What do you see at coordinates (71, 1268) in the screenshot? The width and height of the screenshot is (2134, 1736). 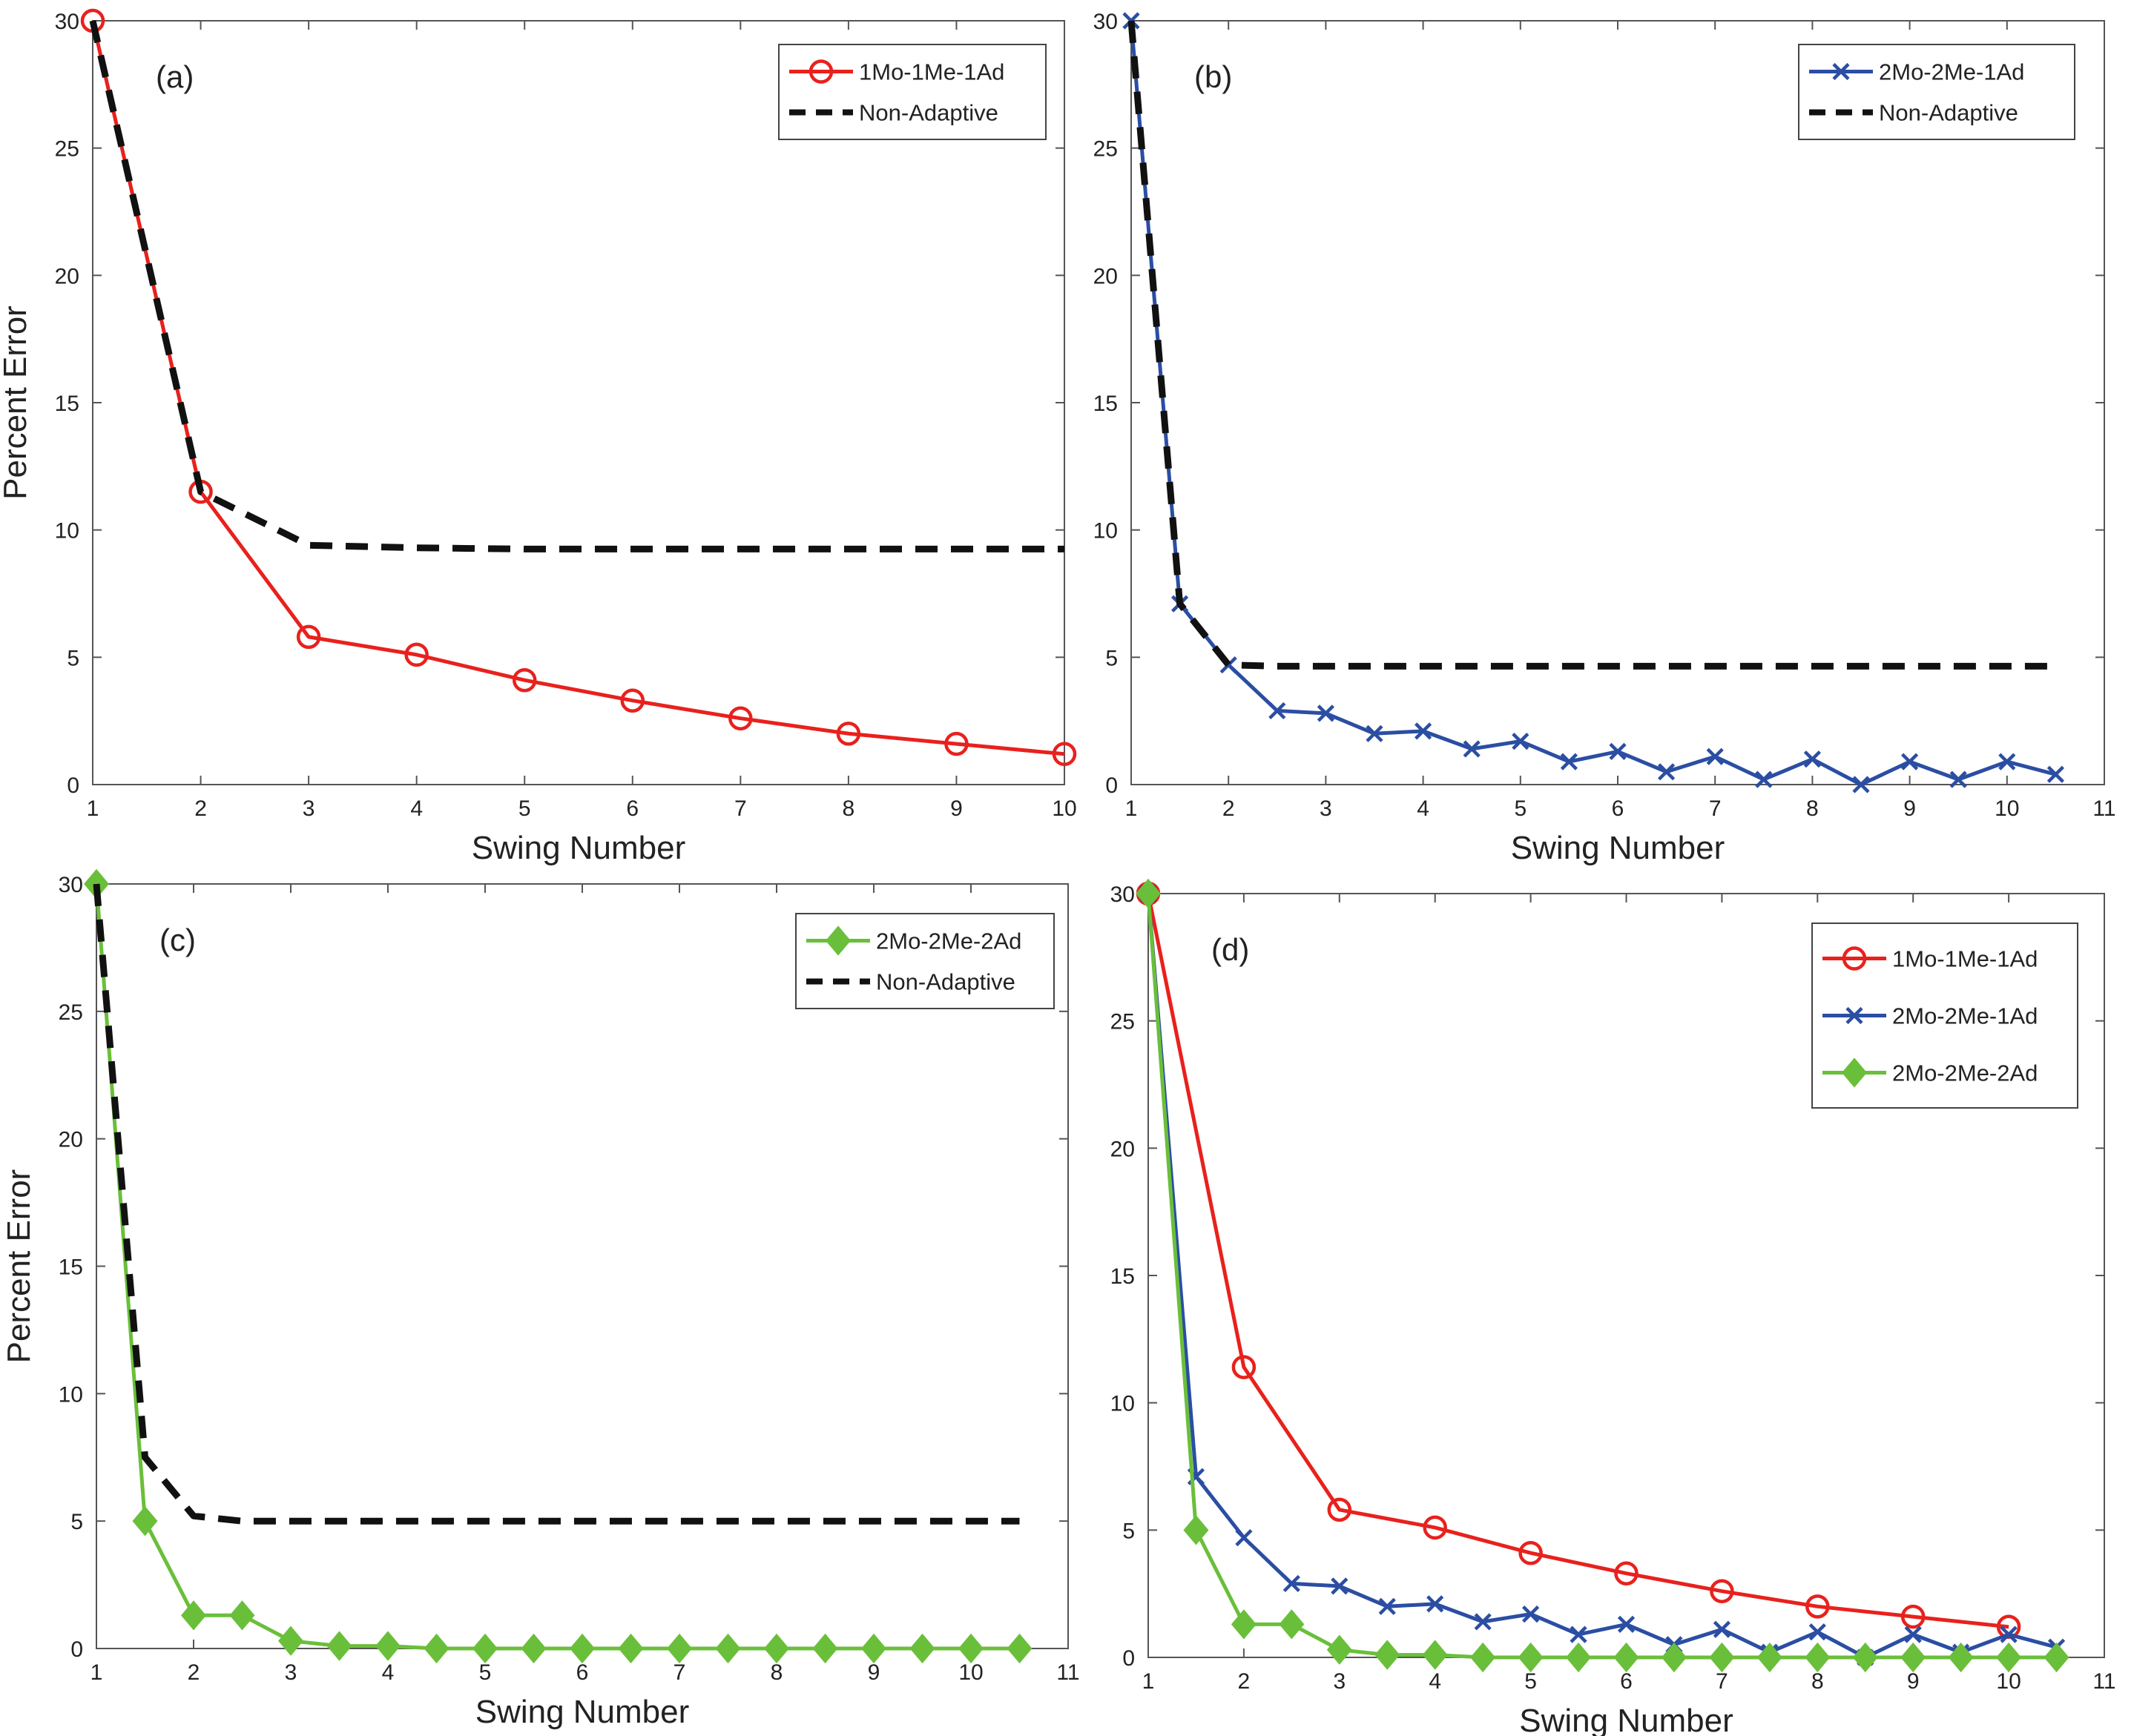 I see `y-tick-label: 15` at bounding box center [71, 1268].